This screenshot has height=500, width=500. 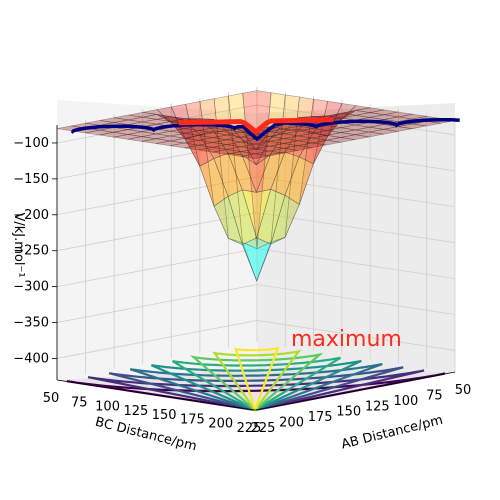 I want to click on bc-axis-line, so click(x=156, y=395).